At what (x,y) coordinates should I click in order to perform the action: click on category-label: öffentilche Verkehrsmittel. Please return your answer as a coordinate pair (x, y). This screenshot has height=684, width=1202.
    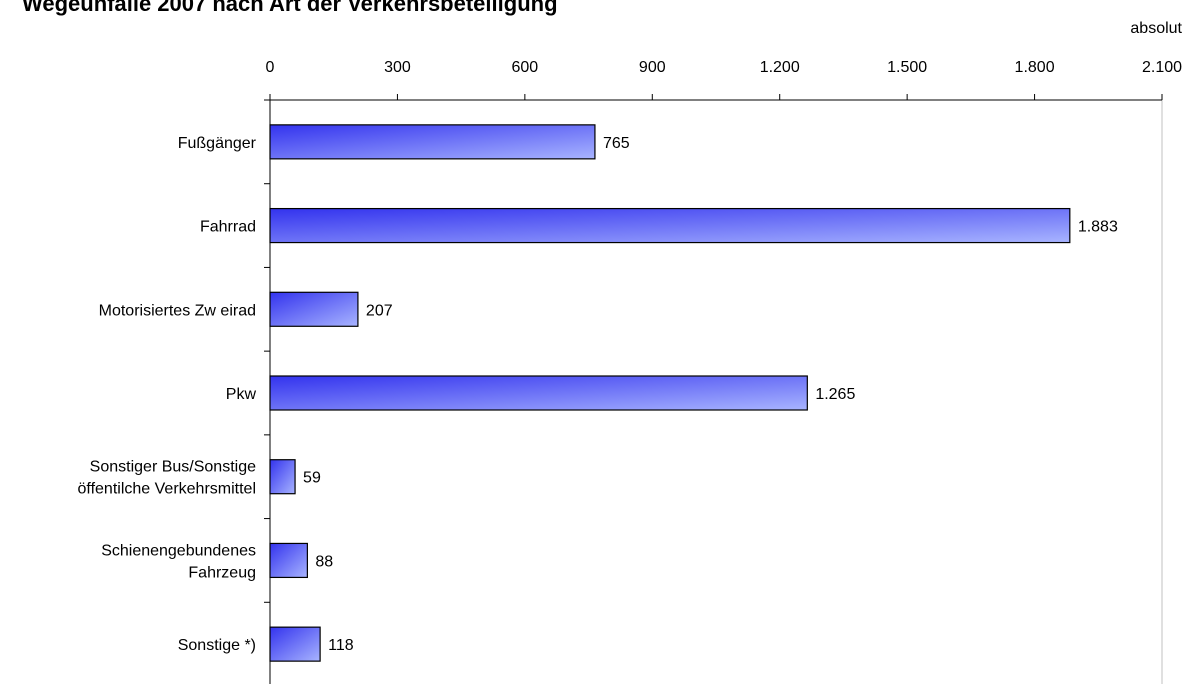
    Looking at the image, I should click on (167, 489).